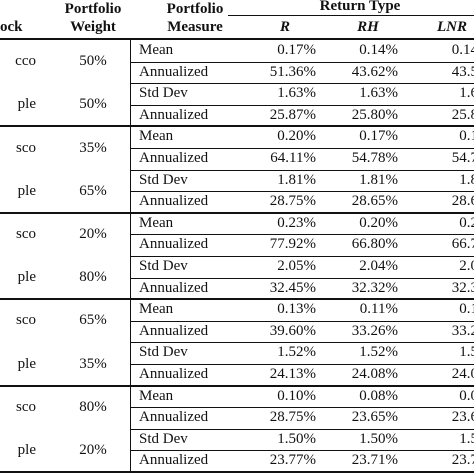 This screenshot has width=474, height=474. I want to click on value-r: 24.13%, so click(292, 374).